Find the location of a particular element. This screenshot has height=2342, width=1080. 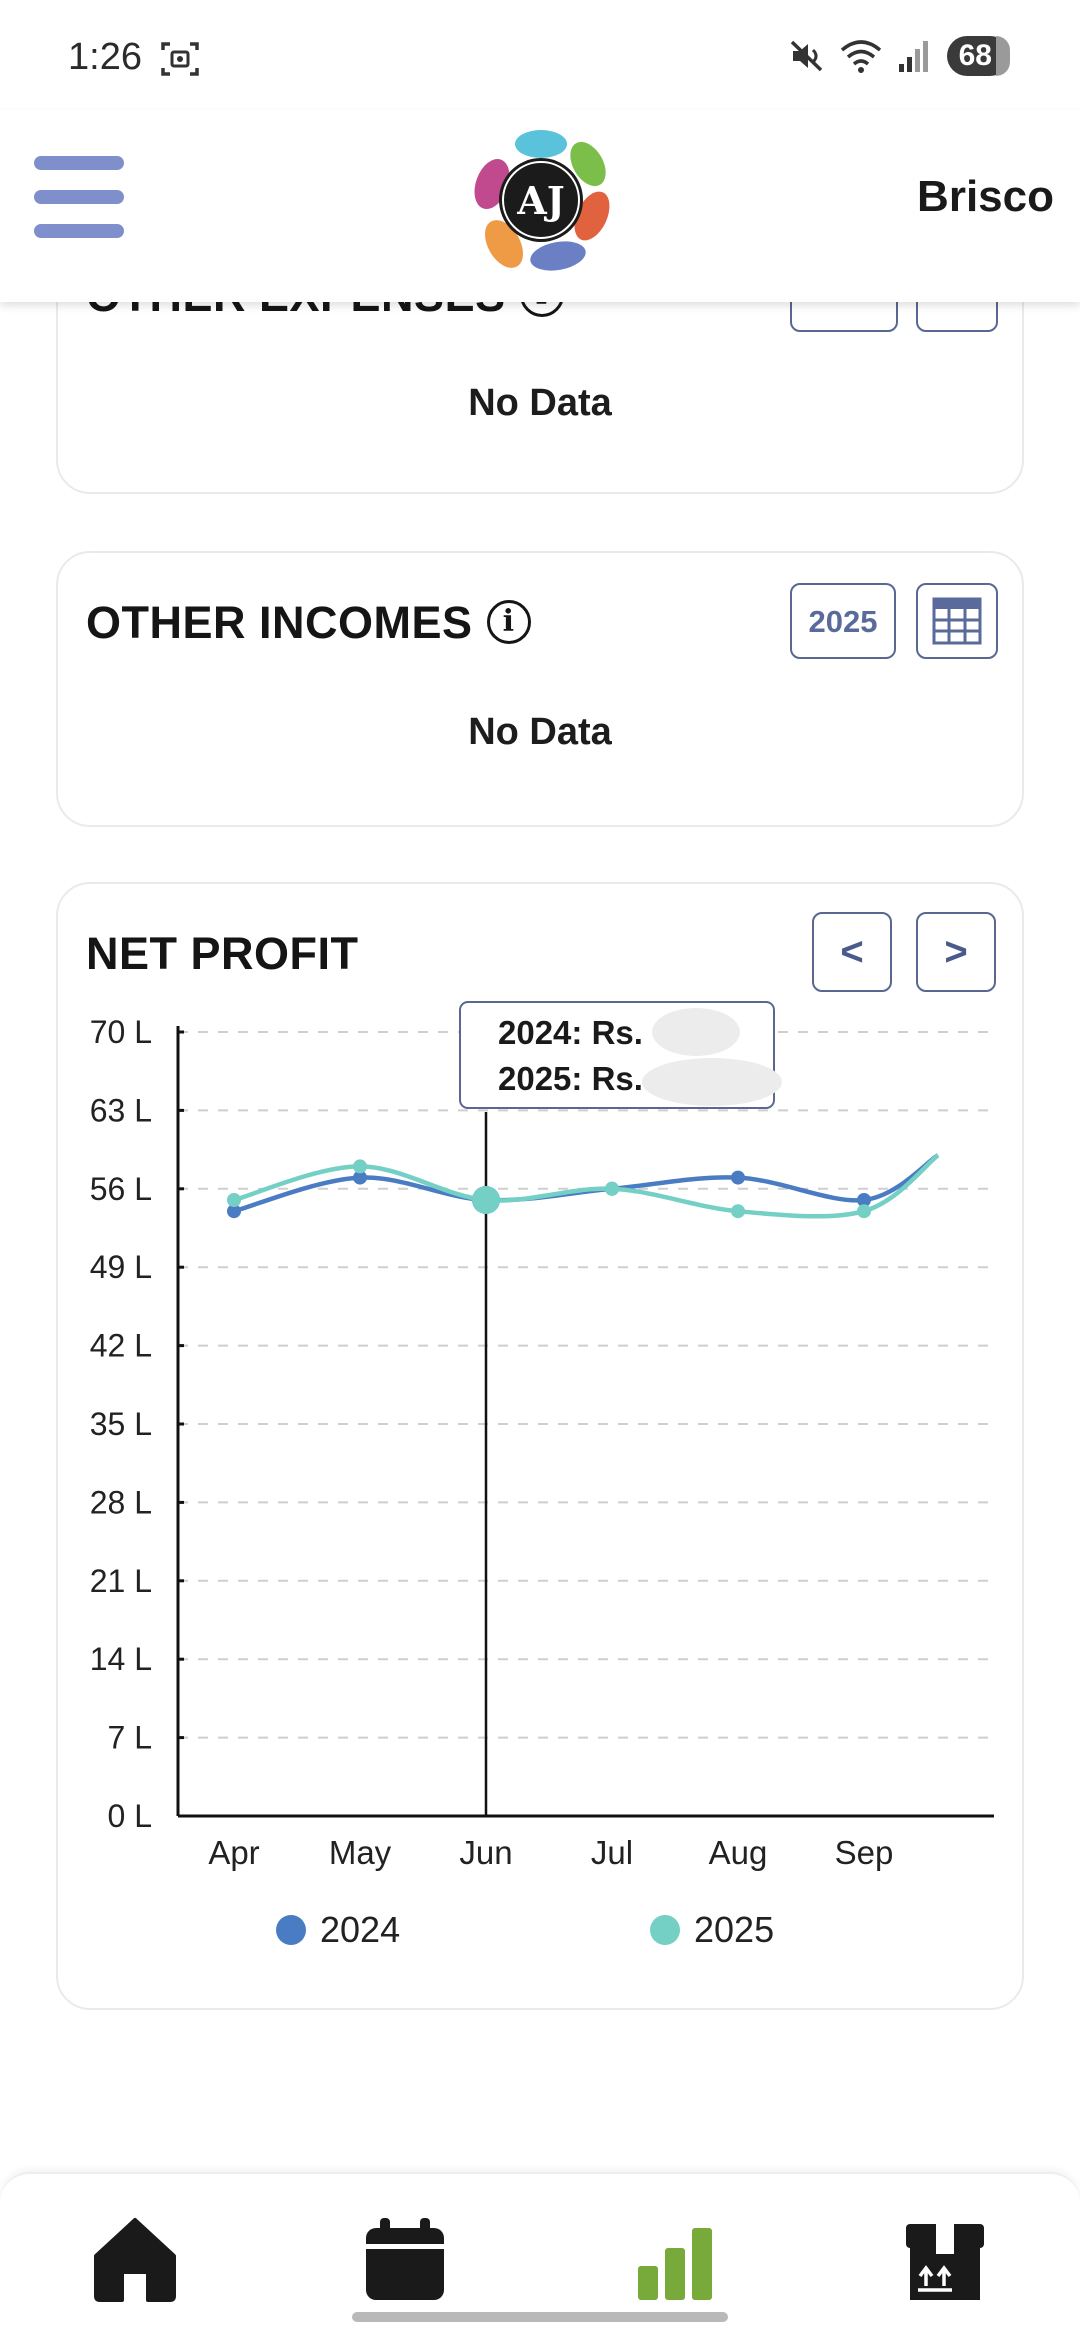

status-icons: 68 is located at coordinates (900, 56).